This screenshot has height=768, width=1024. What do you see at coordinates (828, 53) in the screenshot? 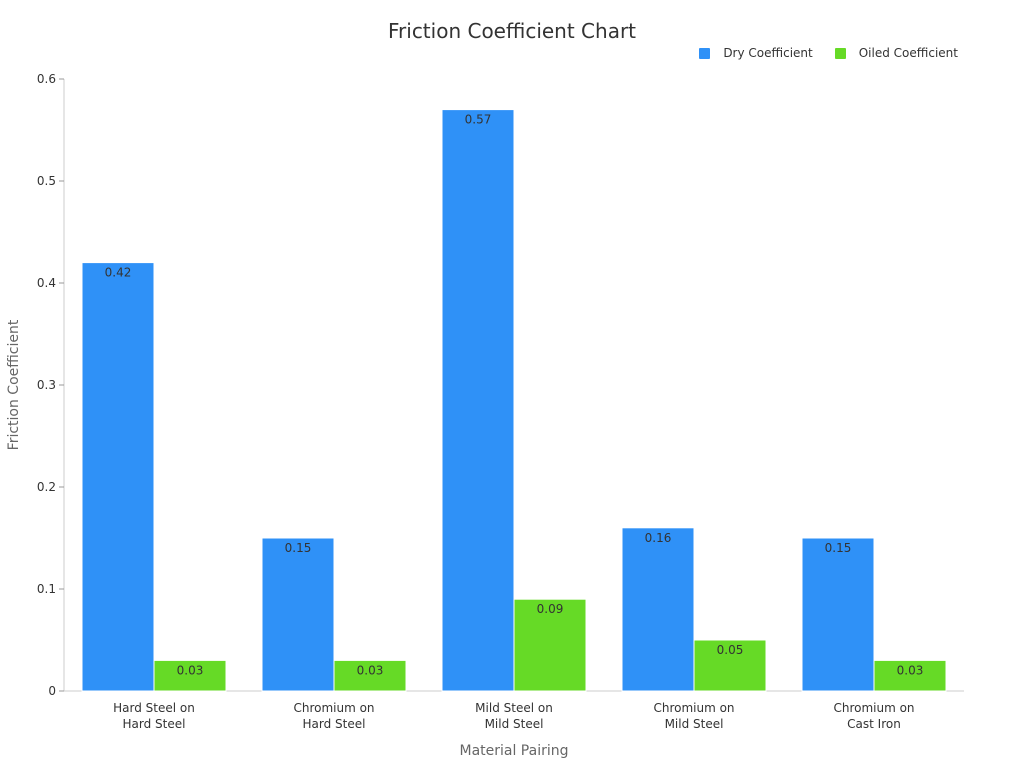
I see `legend: Dry Coefficient Oiled Coefficient` at bounding box center [828, 53].